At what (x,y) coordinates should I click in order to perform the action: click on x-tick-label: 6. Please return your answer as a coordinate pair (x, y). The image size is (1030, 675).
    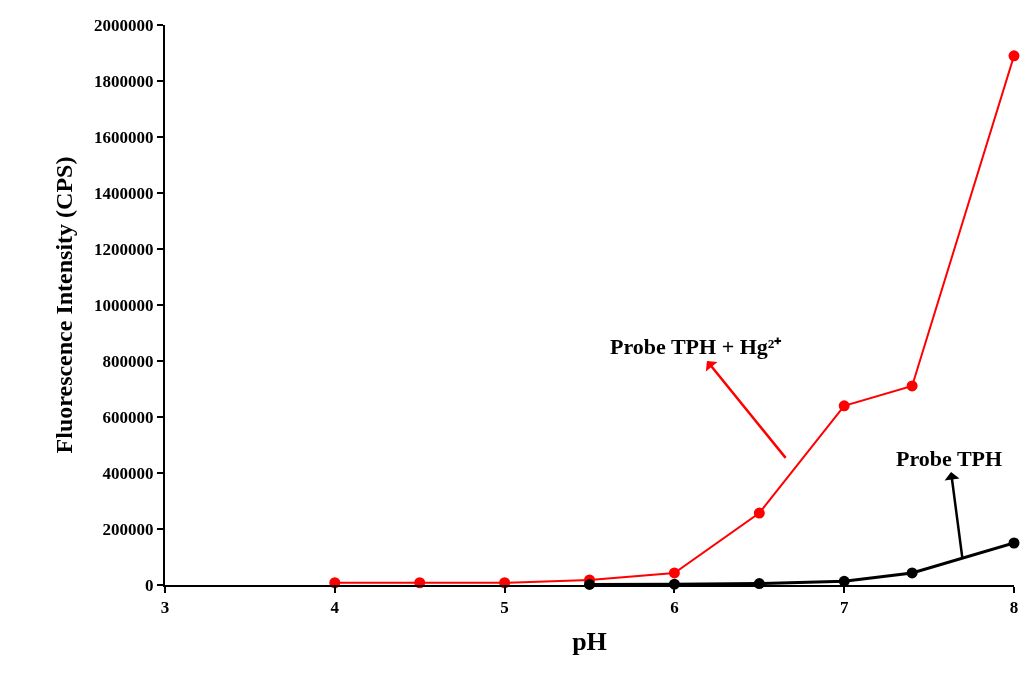
    Looking at the image, I should click on (674, 608).